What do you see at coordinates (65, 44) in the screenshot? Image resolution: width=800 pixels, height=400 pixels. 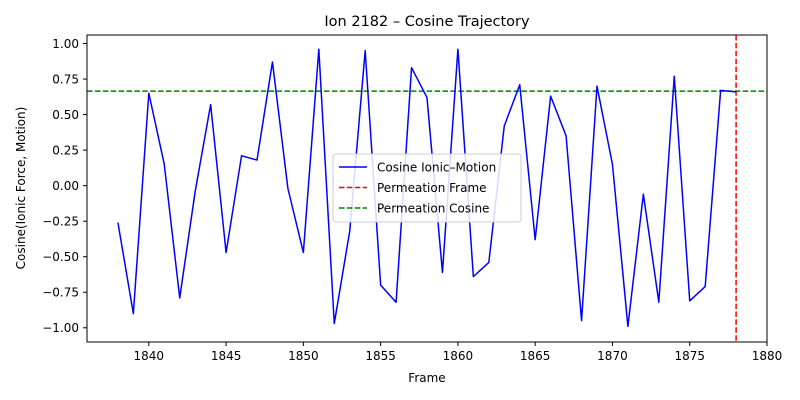 I see `y-tick-label: 1.00` at bounding box center [65, 44].